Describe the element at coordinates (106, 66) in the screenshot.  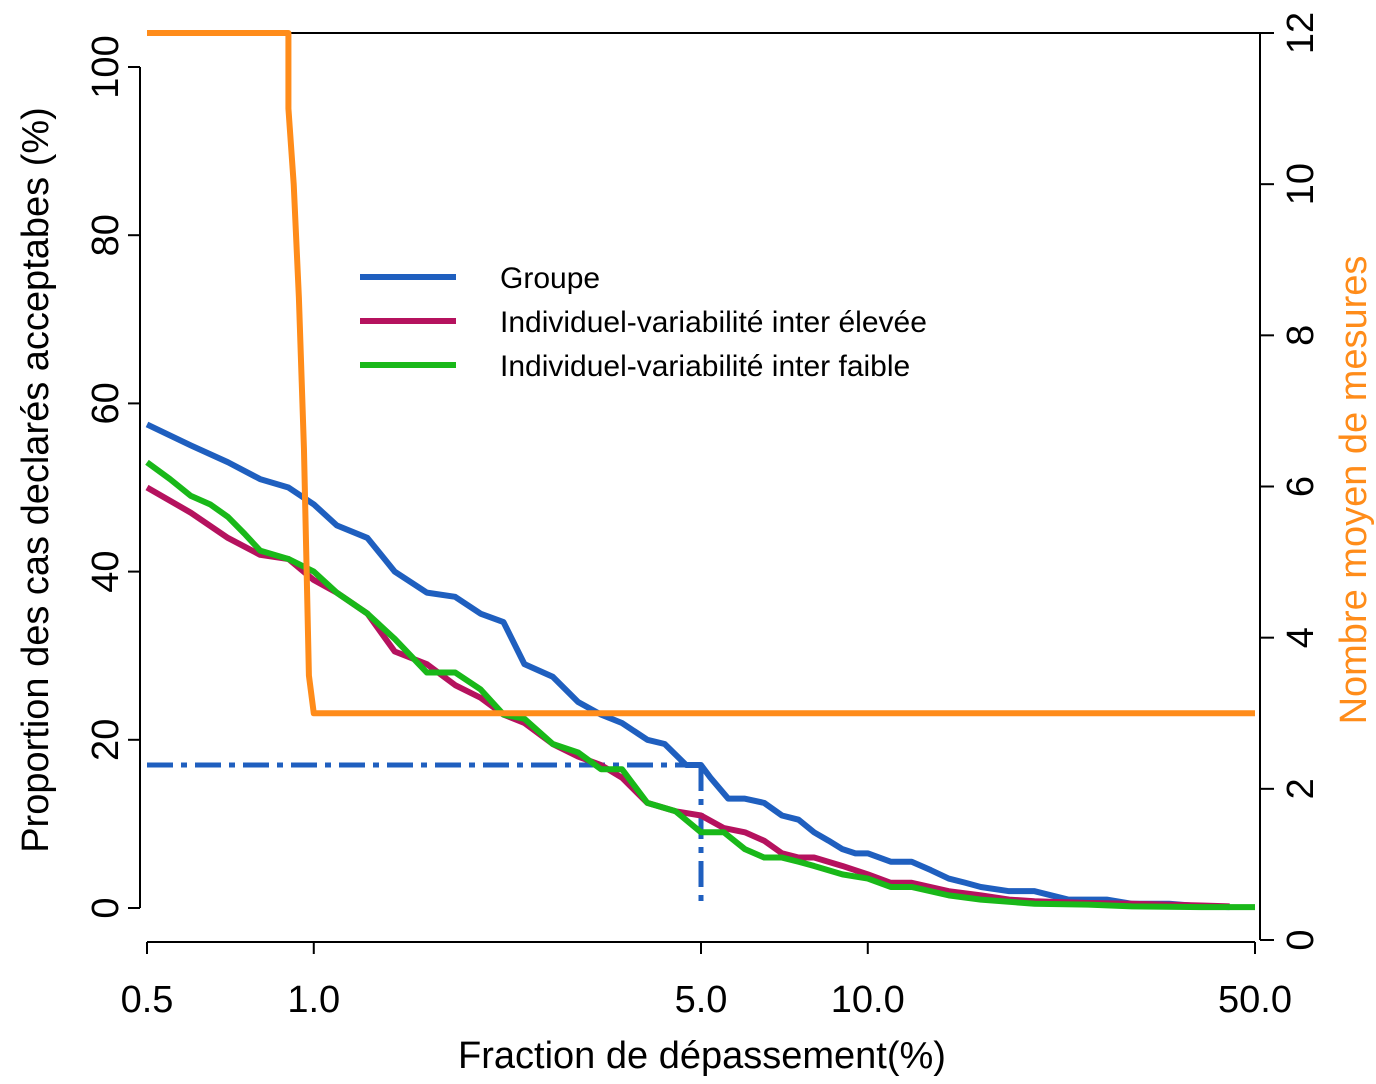
I see `y-left-tick-label: 100` at that location.